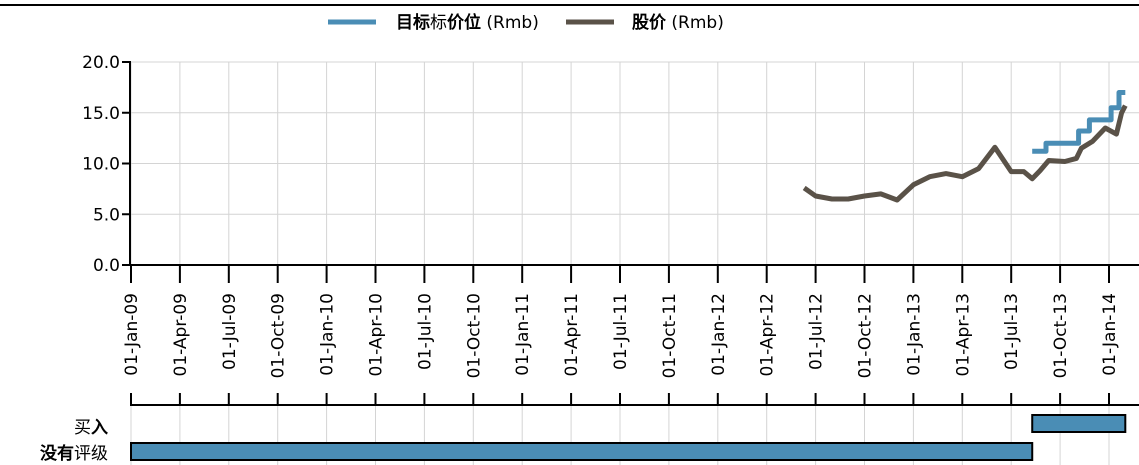 This screenshot has width=1139, height=465. What do you see at coordinates (328, 334) in the screenshot?
I see `x-tick-label: 01-Jan-10` at bounding box center [328, 334].